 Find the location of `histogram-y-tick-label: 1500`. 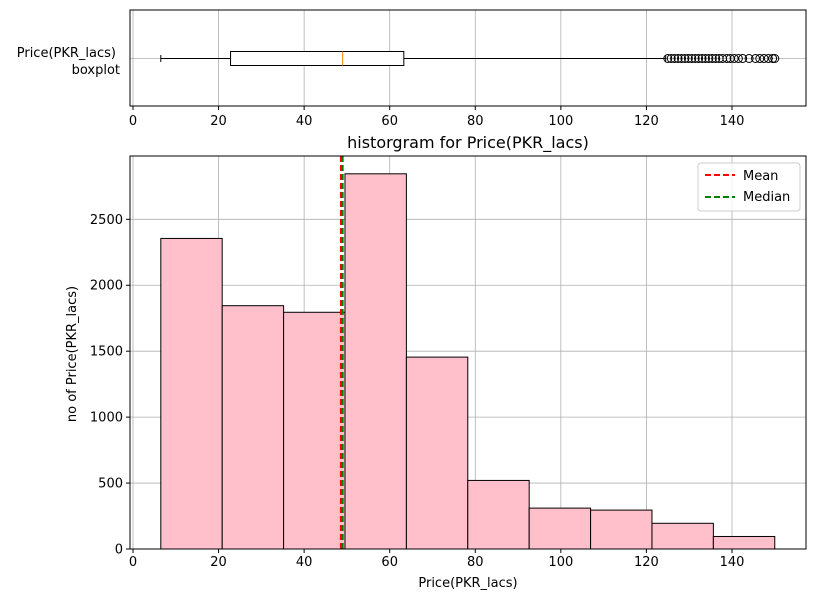

histogram-y-tick-label: 1500 is located at coordinates (106, 352).